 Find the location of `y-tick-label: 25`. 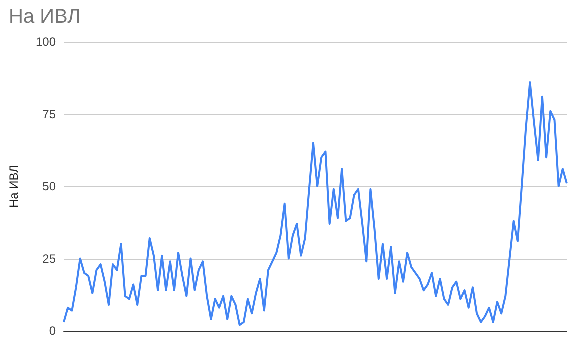

y-tick-label: 25 is located at coordinates (49, 259).